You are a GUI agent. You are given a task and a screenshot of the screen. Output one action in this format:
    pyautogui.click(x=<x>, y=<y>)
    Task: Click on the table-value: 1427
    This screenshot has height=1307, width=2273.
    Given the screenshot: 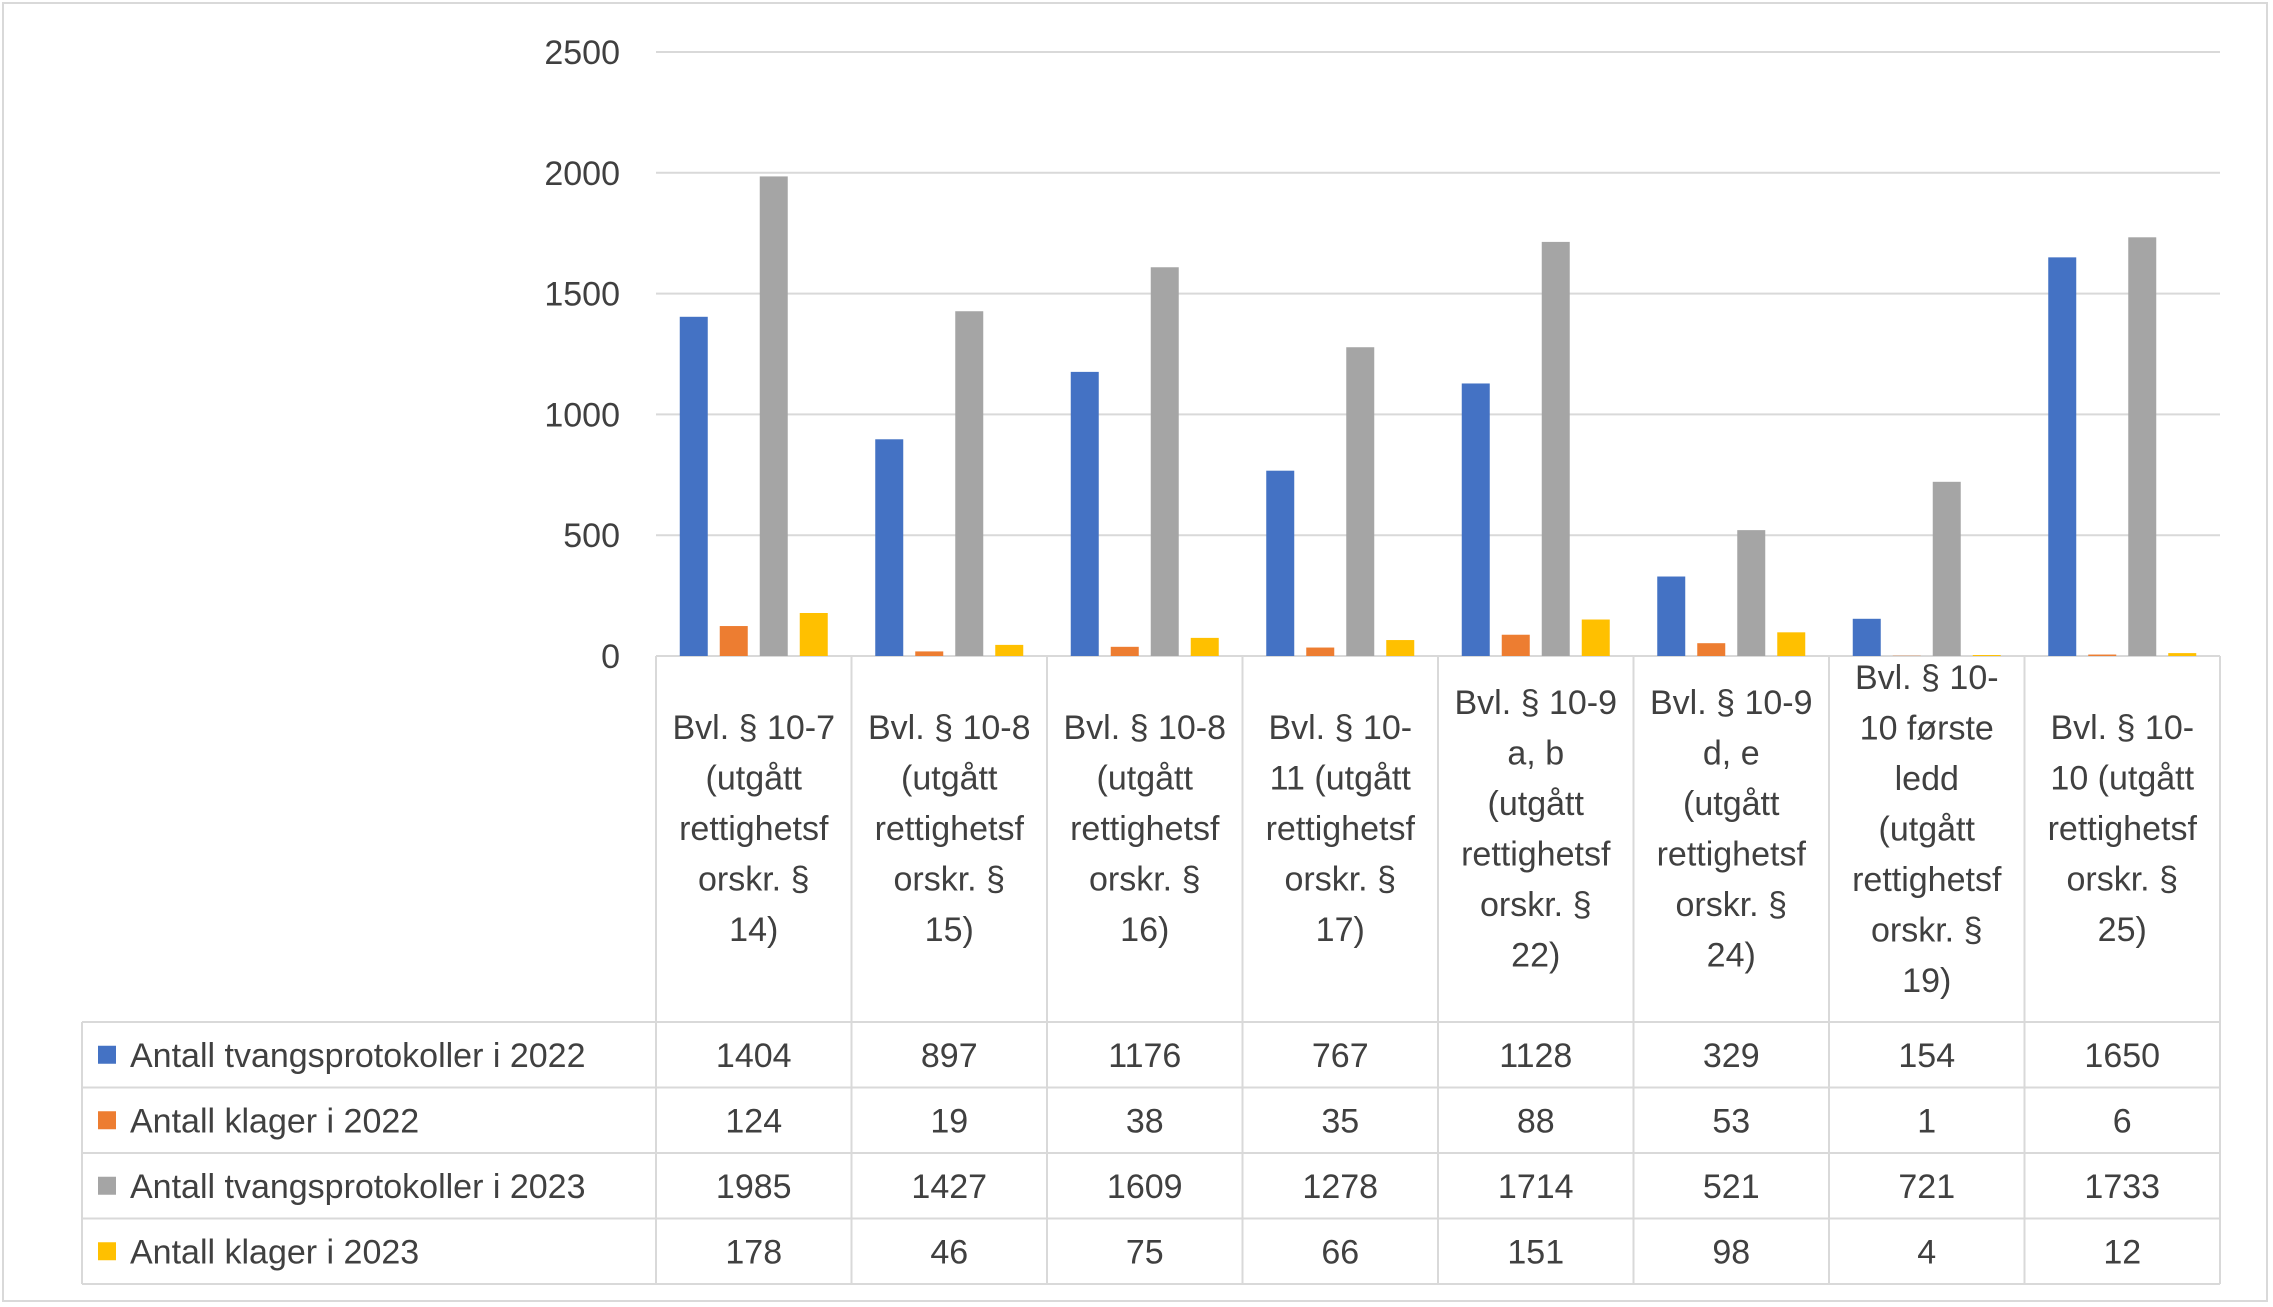 What is the action you would take?
    pyautogui.click(x=949, y=1187)
    